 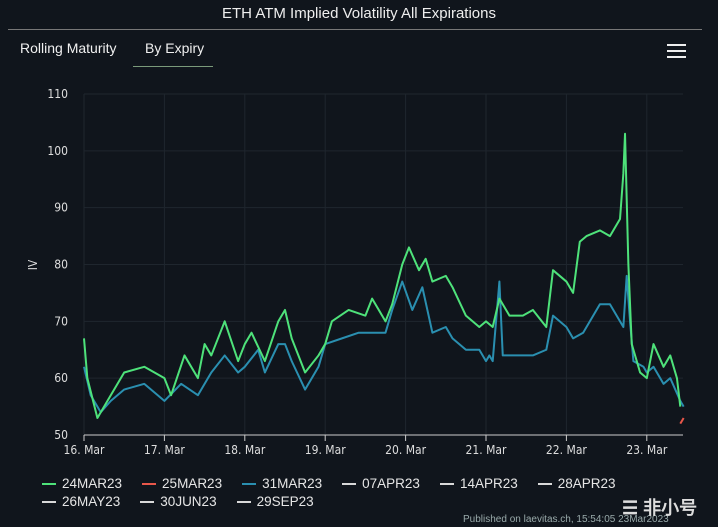 What do you see at coordinates (61, 378) in the screenshot?
I see `y-tick-label: 60` at bounding box center [61, 378].